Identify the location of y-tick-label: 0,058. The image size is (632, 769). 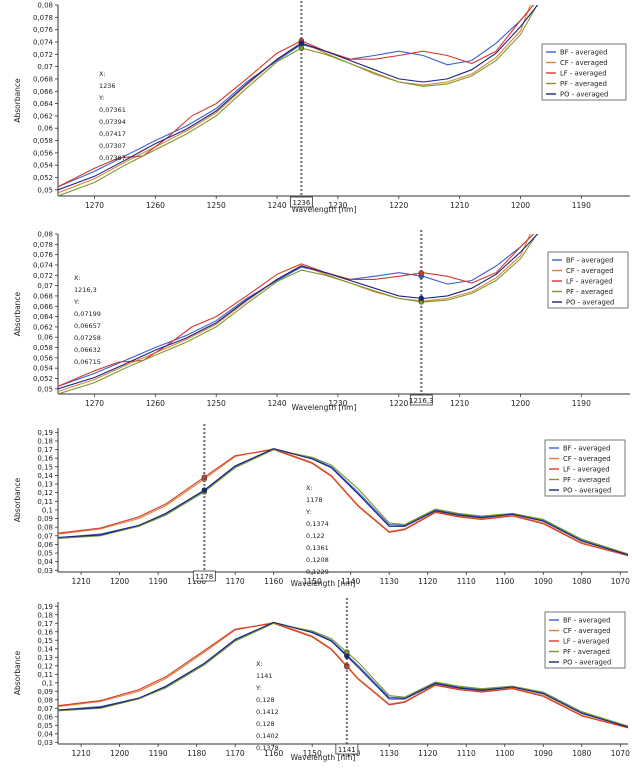
(43, 141).